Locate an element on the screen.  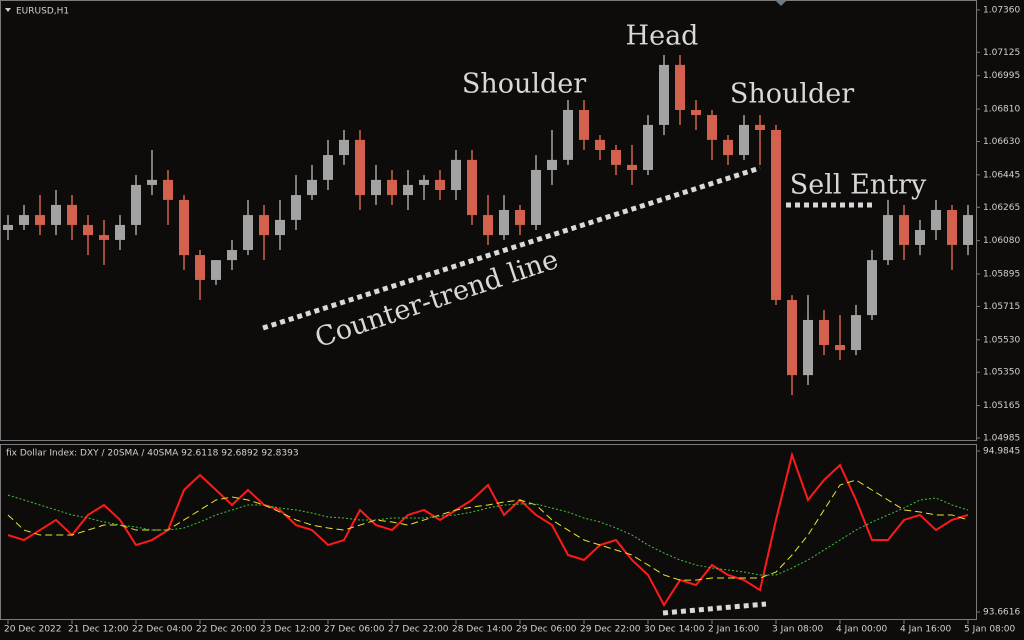
x-tick-label: 20 Dec 2022 is located at coordinates (33, 630).